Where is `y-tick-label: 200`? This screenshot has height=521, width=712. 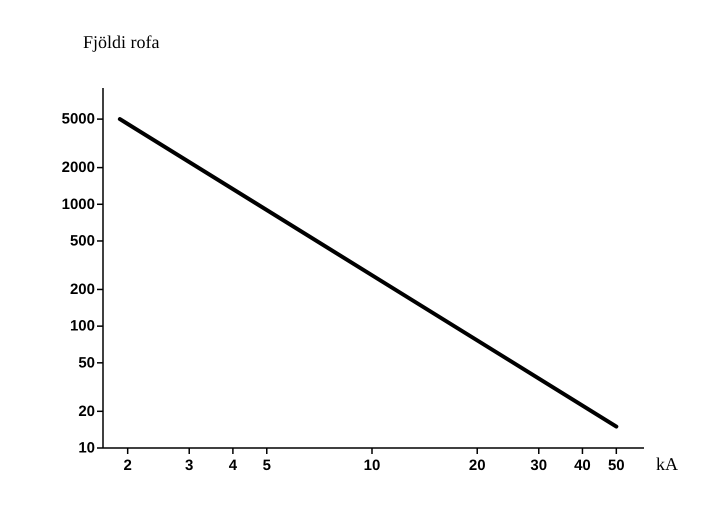 y-tick-label: 200 is located at coordinates (82, 289).